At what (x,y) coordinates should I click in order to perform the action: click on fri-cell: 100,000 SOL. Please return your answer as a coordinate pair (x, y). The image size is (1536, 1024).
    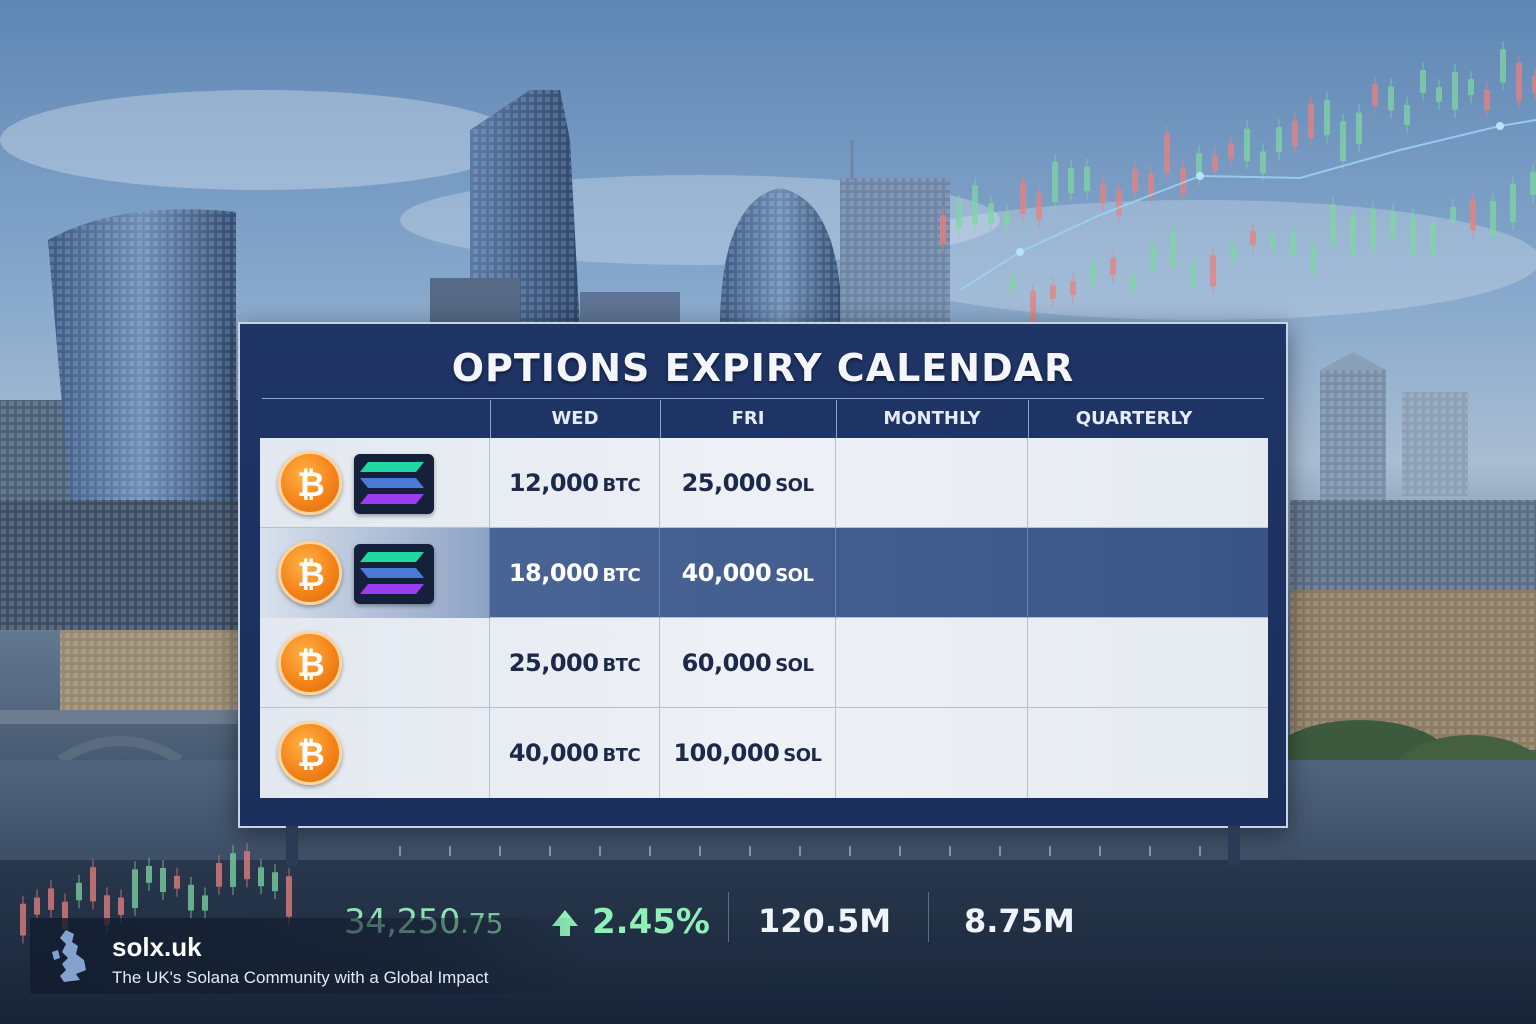
    Looking at the image, I should click on (748, 753).